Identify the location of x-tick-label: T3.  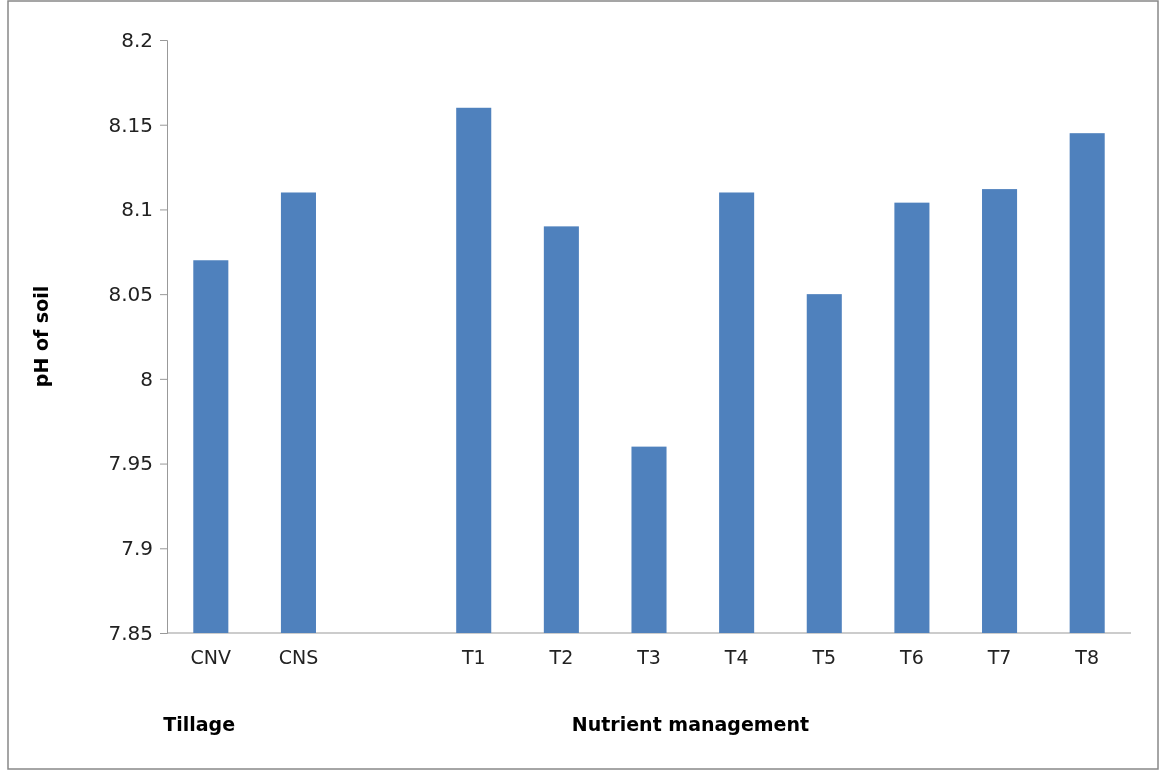
(648, 657).